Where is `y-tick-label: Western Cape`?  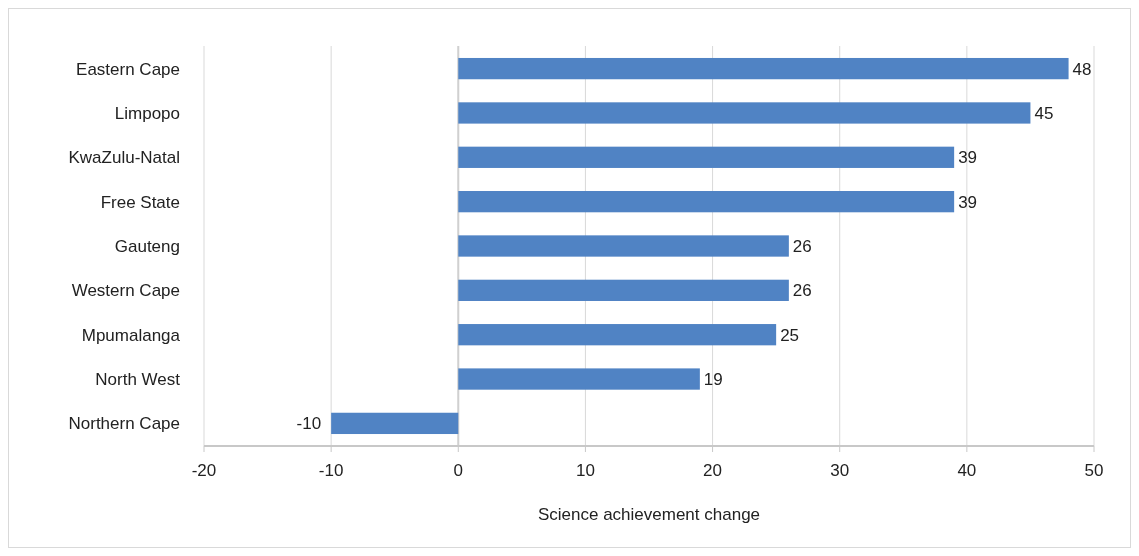
y-tick-label: Western Cape is located at coordinates (125, 291).